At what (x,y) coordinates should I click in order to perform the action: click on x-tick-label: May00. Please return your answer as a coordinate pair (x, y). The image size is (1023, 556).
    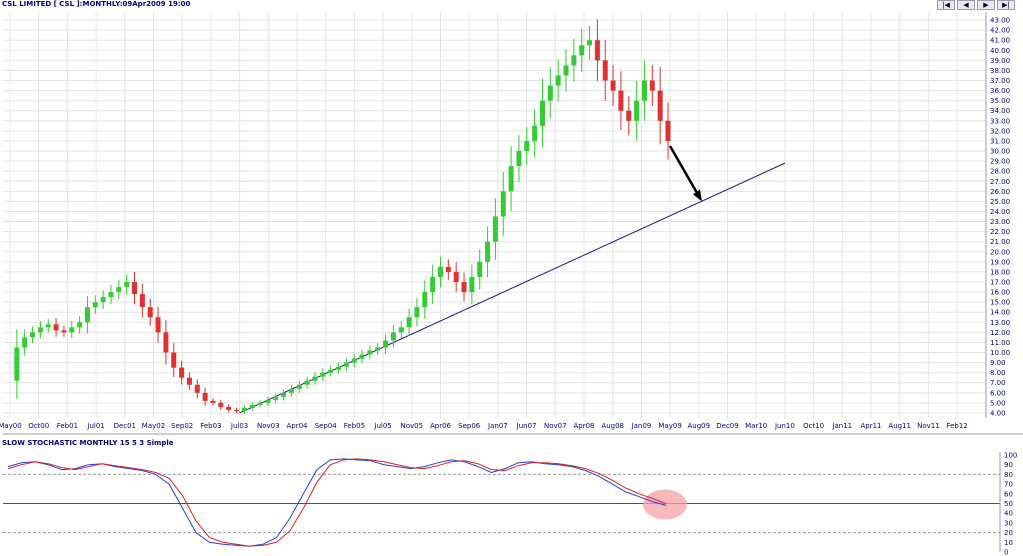
    Looking at the image, I should click on (11, 426).